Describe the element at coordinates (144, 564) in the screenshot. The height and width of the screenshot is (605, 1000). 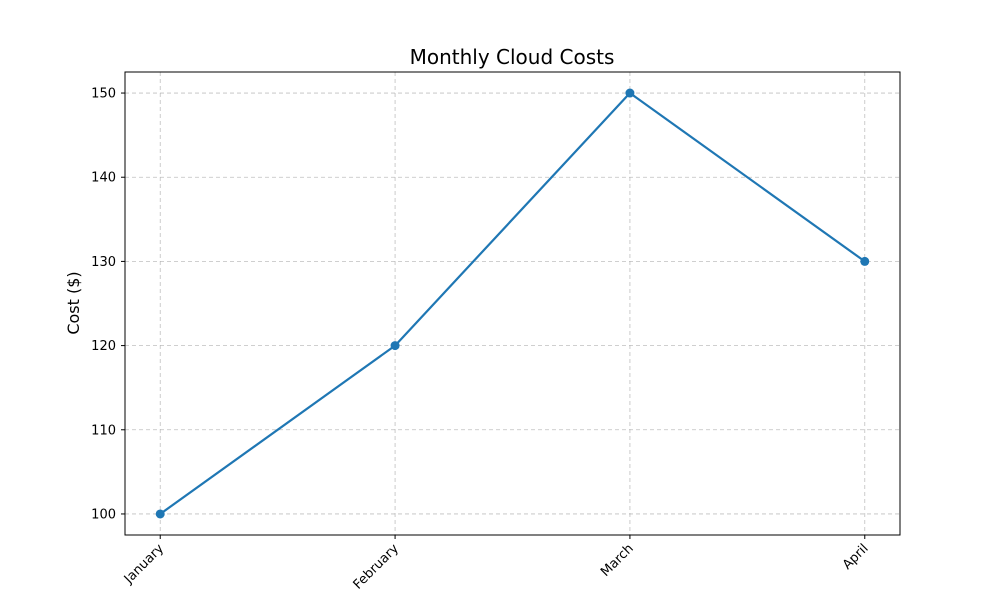
I see `x-tick-label: January` at that location.